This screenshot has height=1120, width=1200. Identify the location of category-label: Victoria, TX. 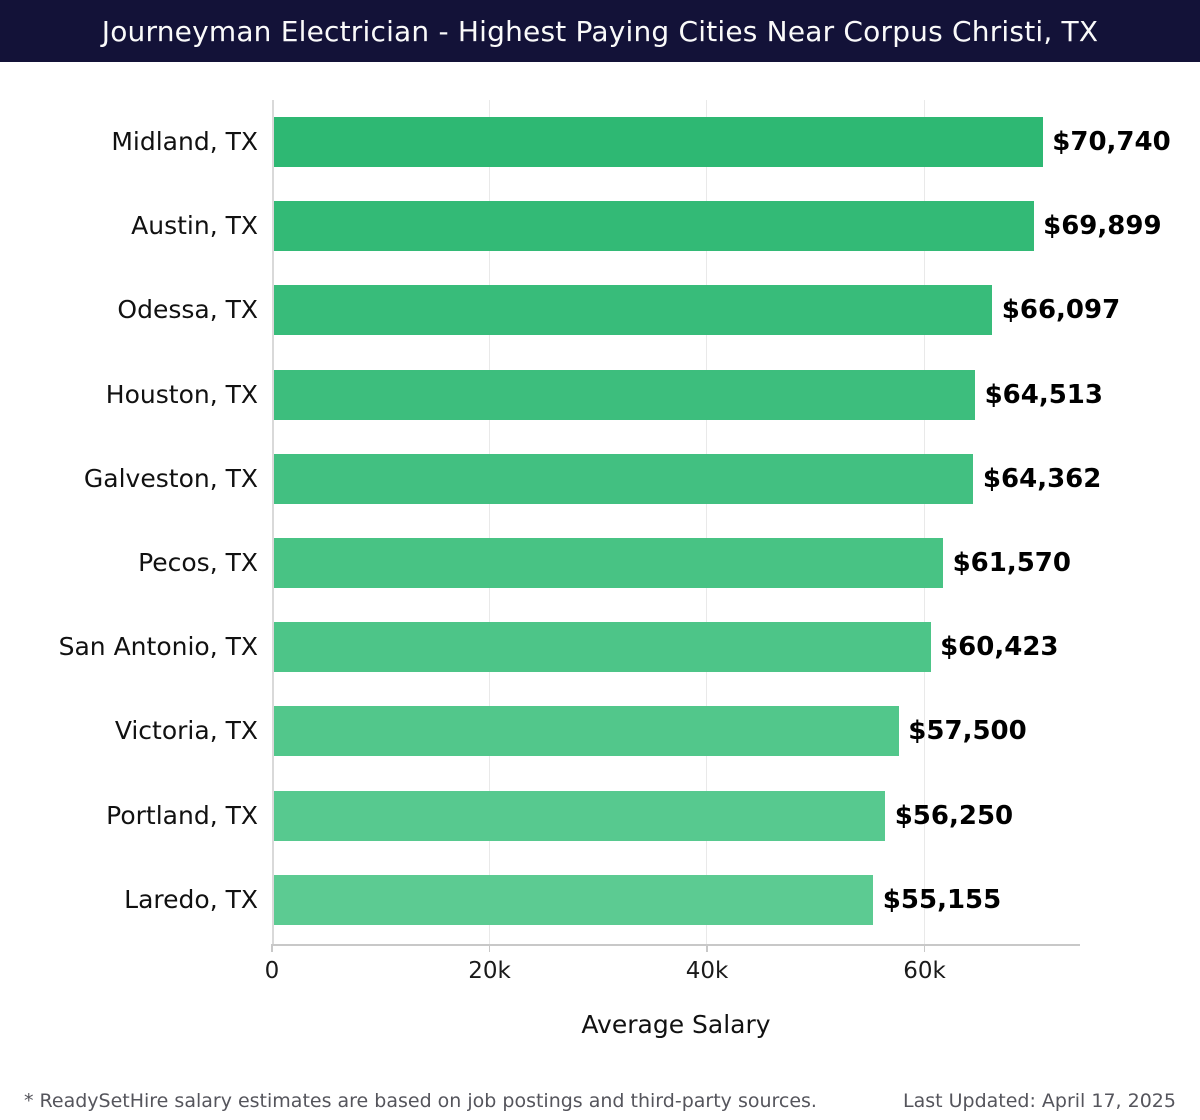
(186, 731).